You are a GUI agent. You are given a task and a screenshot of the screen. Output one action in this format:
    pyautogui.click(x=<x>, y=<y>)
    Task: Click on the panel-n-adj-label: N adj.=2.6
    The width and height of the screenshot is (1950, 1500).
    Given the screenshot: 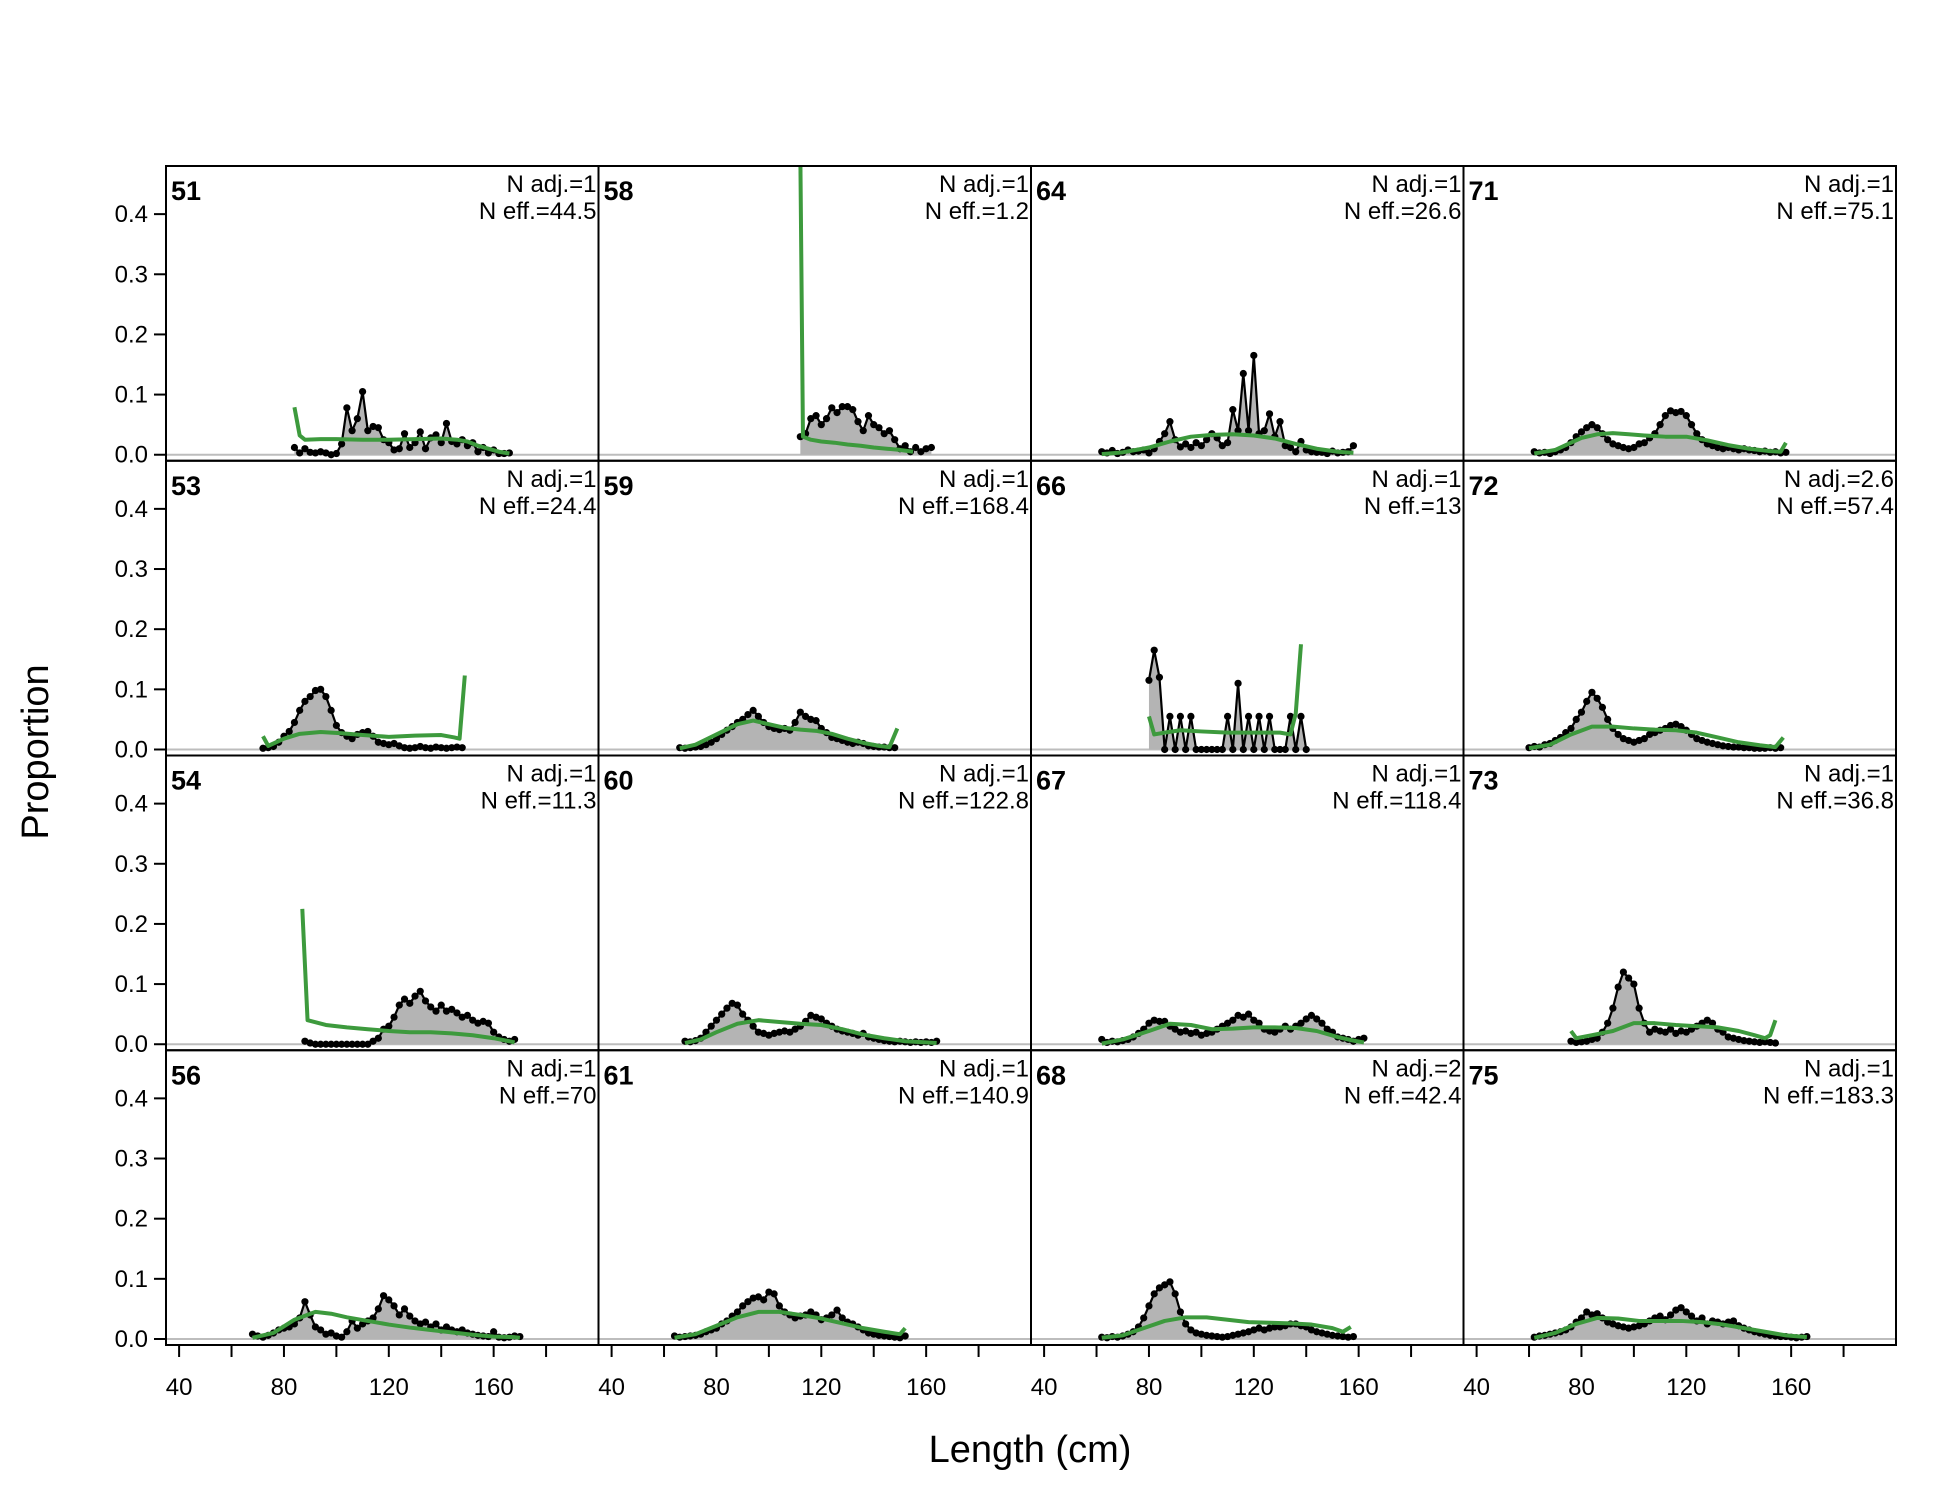 What is the action you would take?
    pyautogui.click(x=1839, y=479)
    